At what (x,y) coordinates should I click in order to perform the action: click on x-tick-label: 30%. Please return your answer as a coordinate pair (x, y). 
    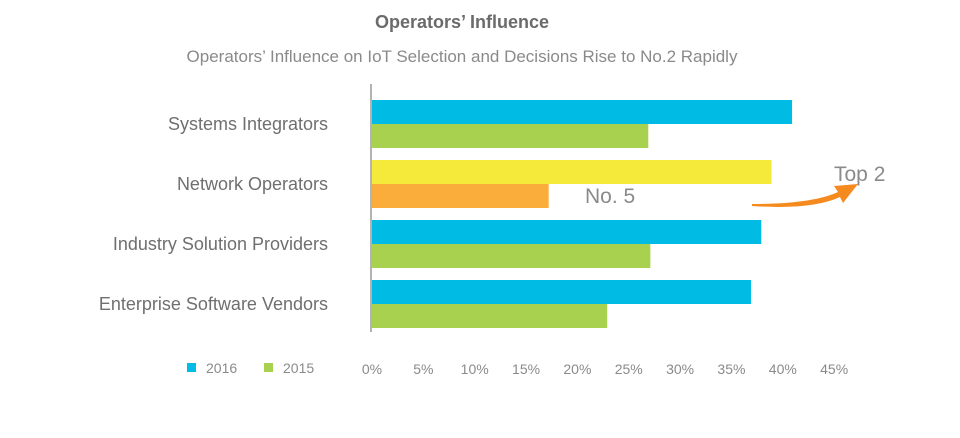
    Looking at the image, I should click on (680, 369).